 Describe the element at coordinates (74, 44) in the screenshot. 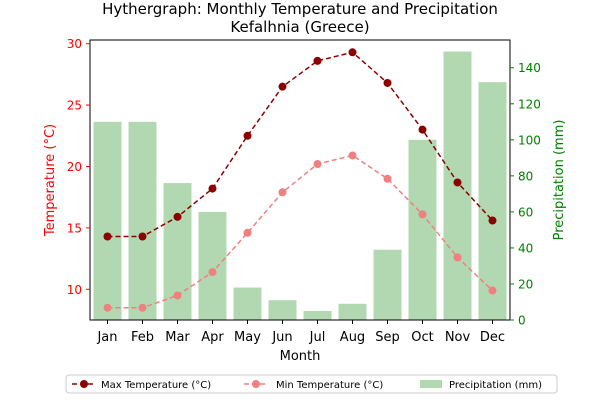

I see `left-tick-label: 30` at that location.